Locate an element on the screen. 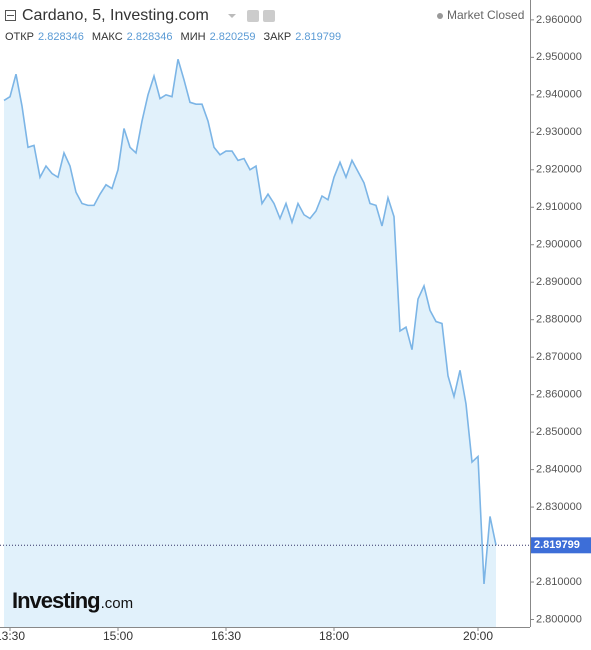 The width and height of the screenshot is (591, 650). logo-suffix: .com is located at coordinates (117, 603).